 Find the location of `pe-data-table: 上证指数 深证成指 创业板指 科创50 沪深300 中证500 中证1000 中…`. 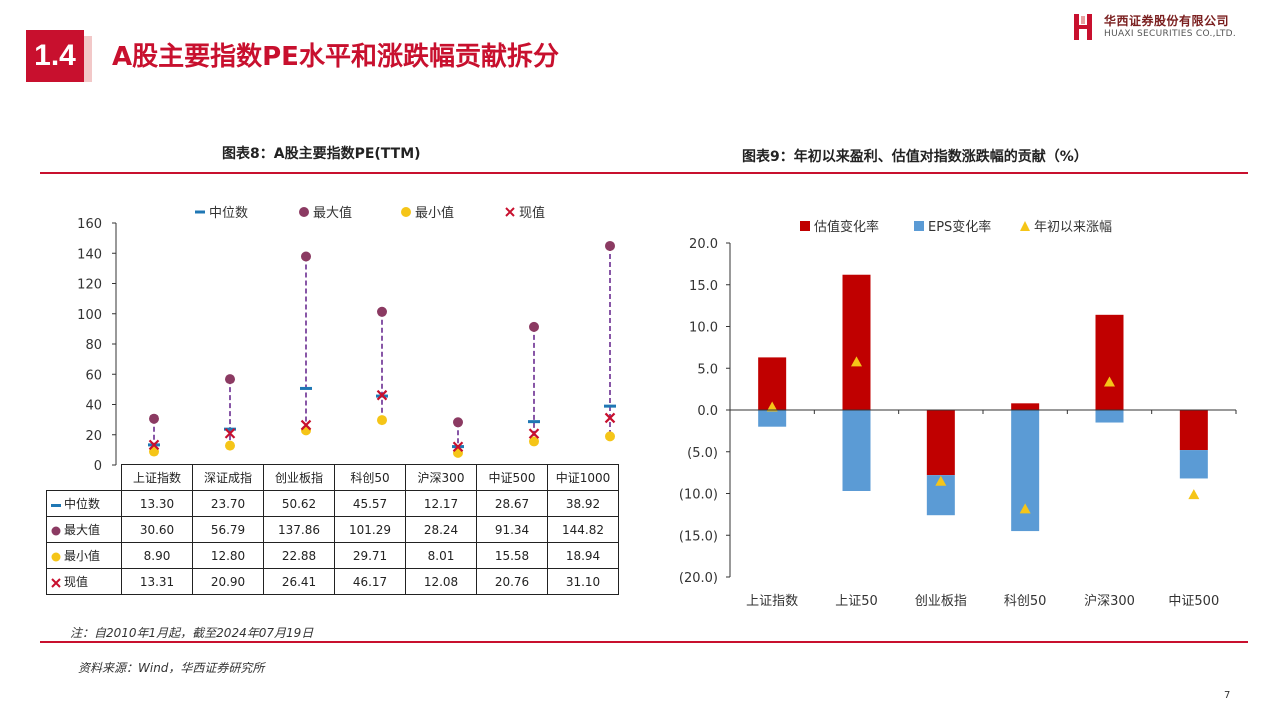

pe-data-table: 上证指数 深证成指 创业板指 科创50 沪深300 中证500 中证1000 中… is located at coordinates (332, 529).